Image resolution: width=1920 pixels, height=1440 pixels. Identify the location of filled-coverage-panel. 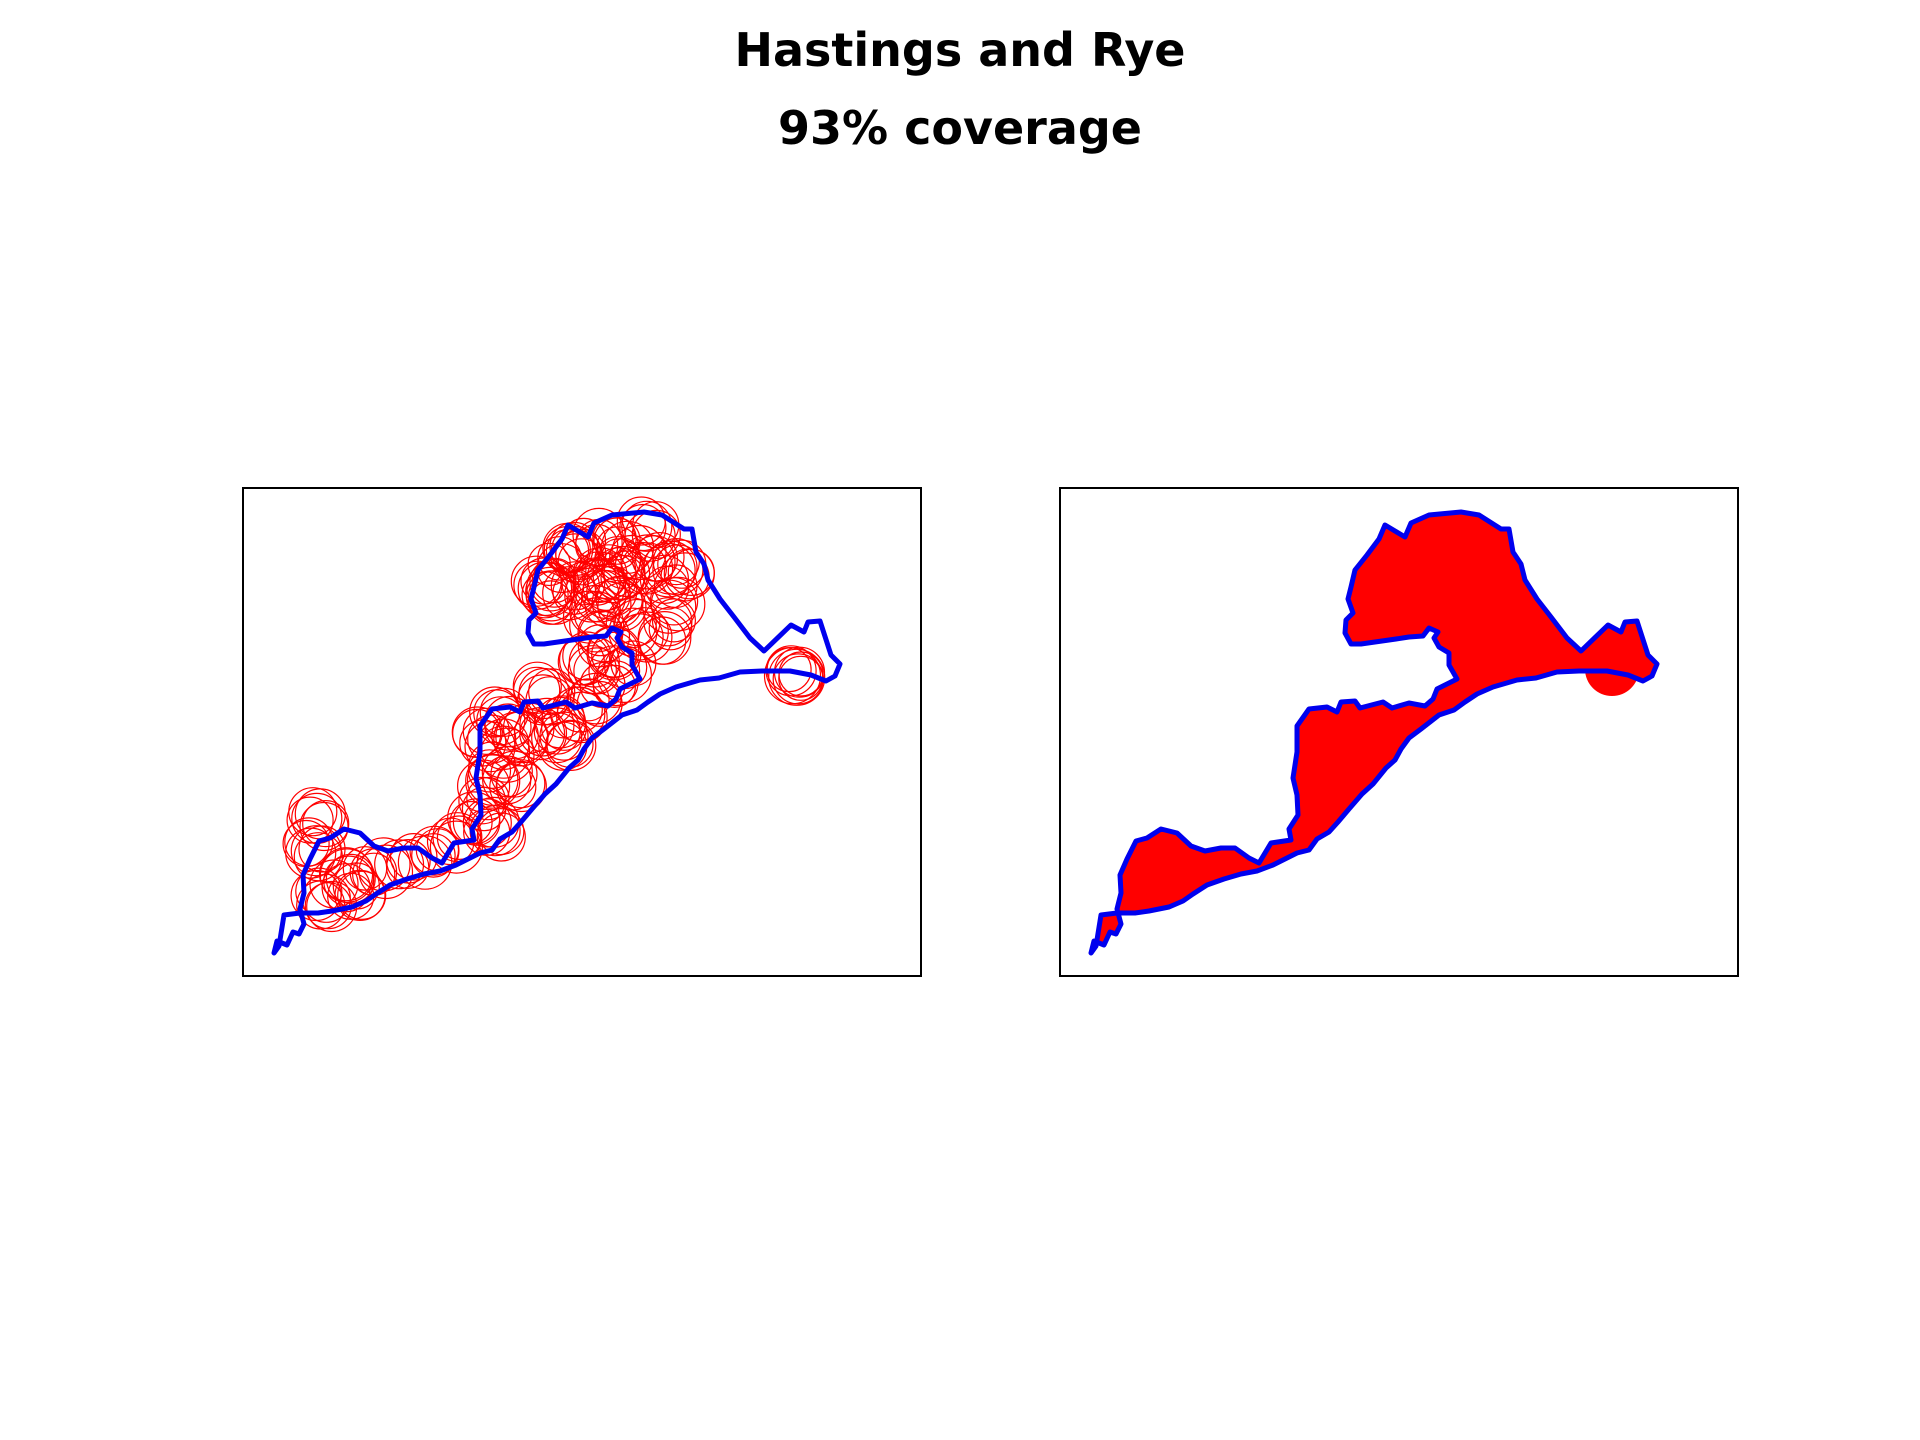
(1399, 732).